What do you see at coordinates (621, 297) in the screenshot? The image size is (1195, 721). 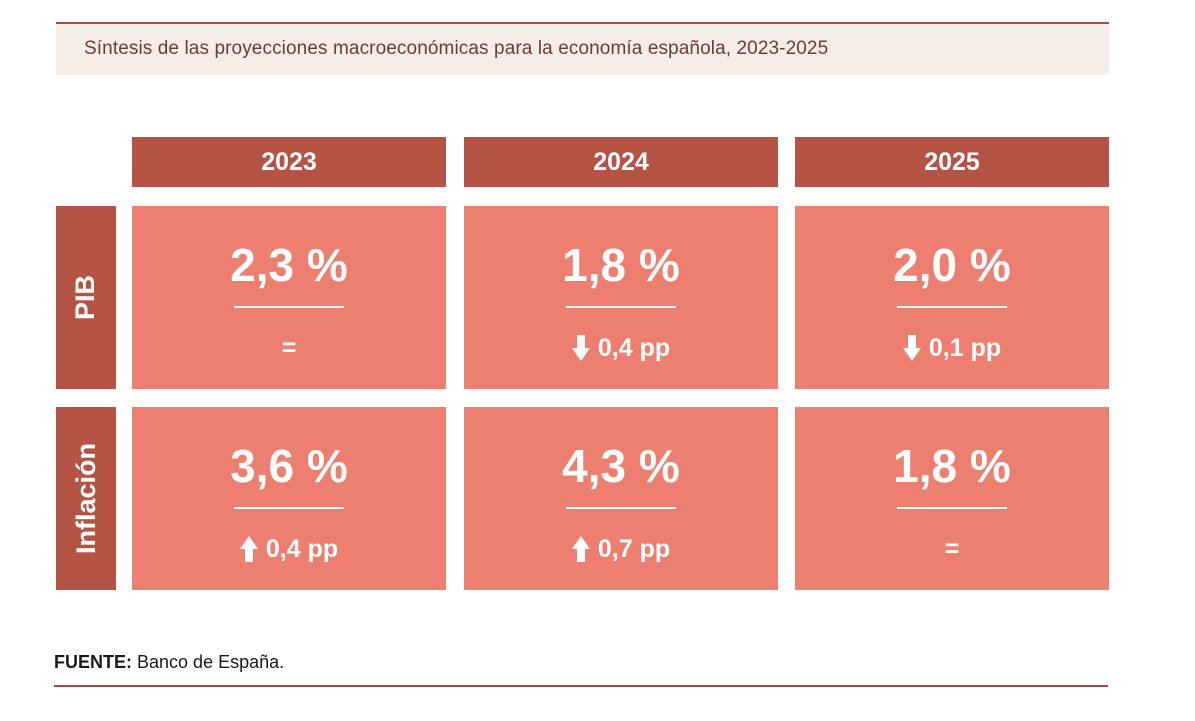 I see `cell-pib-2024: 1,8 % 0,4 pp` at bounding box center [621, 297].